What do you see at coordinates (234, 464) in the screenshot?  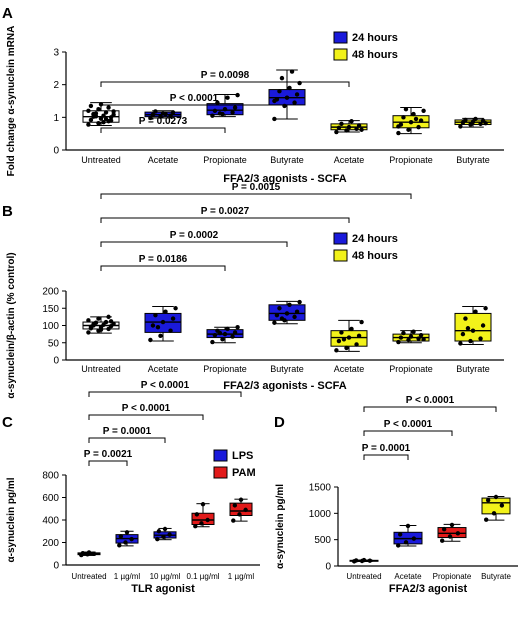 I see `legend: LPS PAM` at bounding box center [234, 464].